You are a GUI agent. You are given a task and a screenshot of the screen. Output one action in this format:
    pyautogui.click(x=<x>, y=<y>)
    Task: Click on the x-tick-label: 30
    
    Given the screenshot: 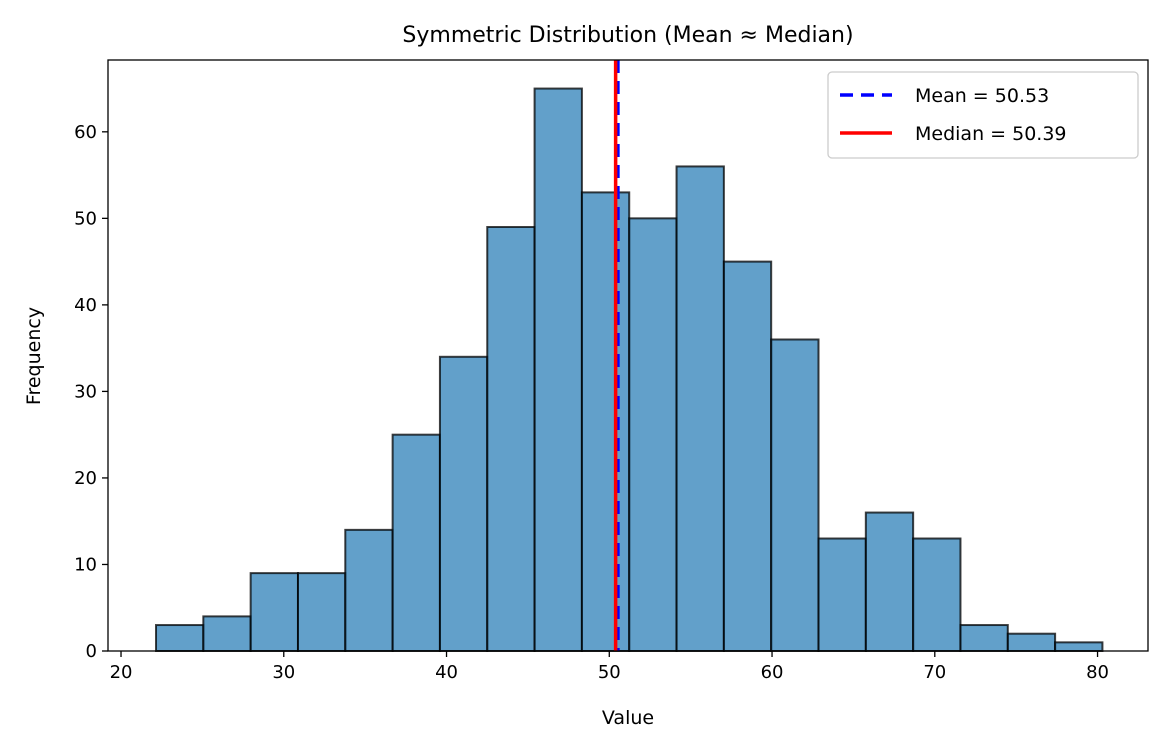 What is the action you would take?
    pyautogui.click(x=283, y=672)
    